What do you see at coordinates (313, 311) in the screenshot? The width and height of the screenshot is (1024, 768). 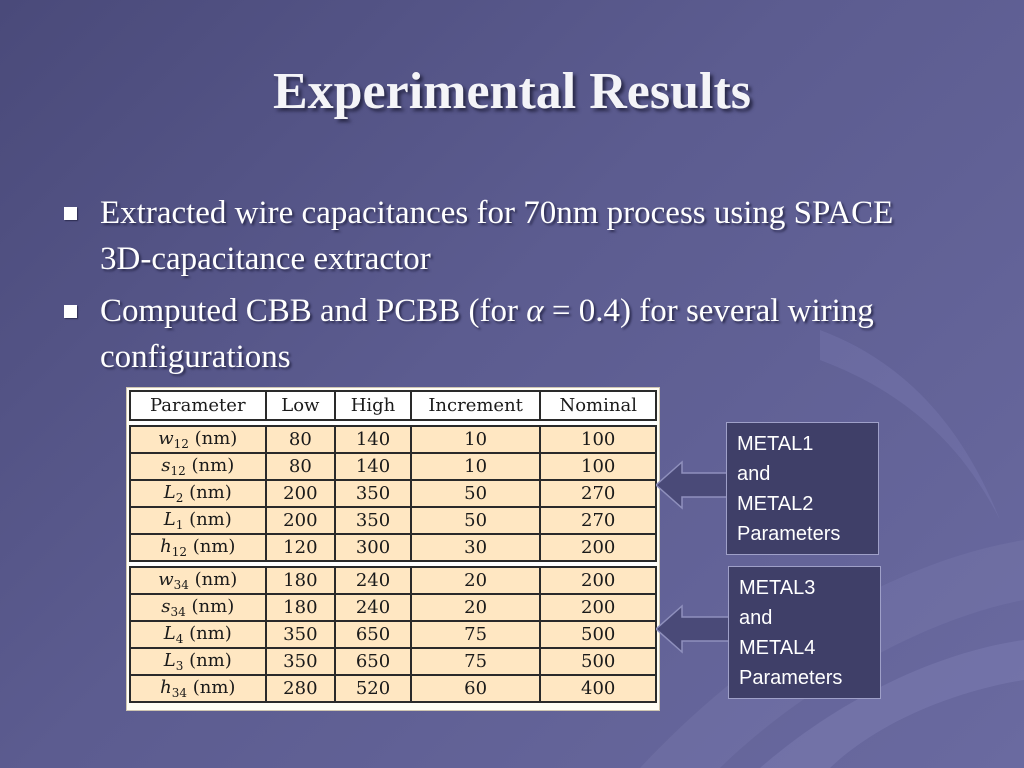 I see `bullet-text-before: Computed CBB and PCBB (for` at bounding box center [313, 311].